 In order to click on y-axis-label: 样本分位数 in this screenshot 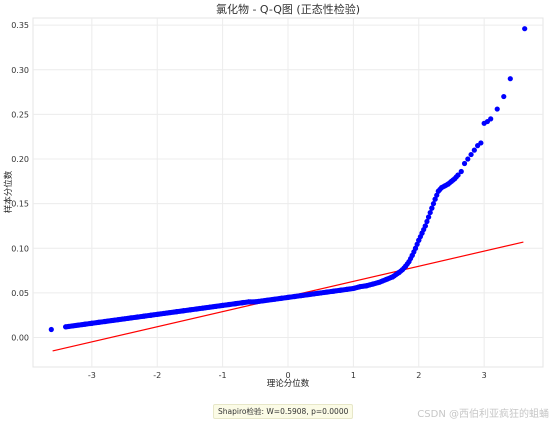, I will do `click(8, 191)`.